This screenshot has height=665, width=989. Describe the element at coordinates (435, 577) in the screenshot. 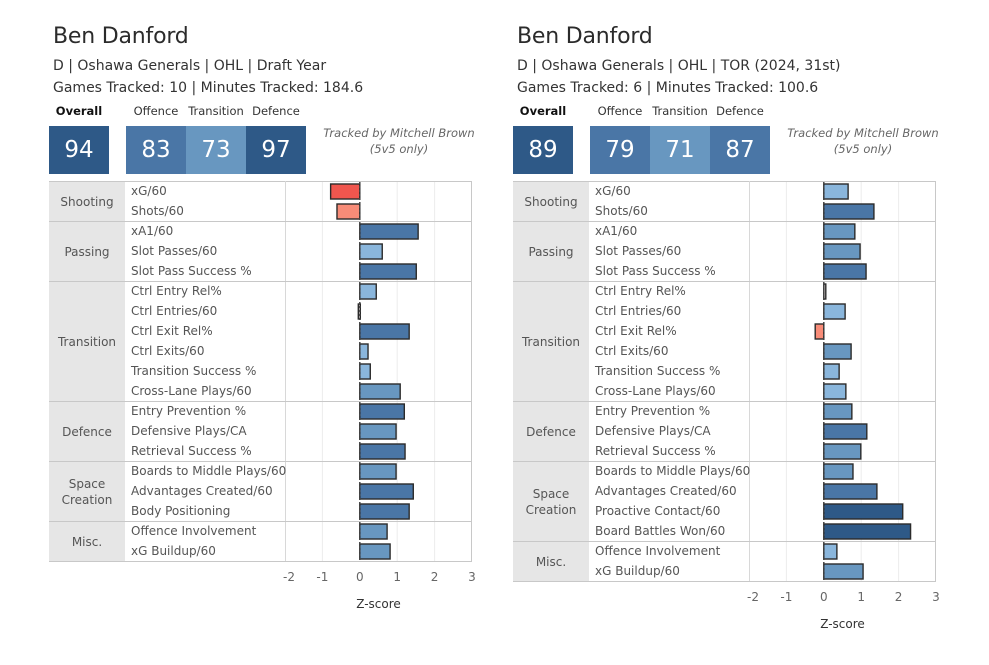

I see `x-tick-label: 2` at that location.